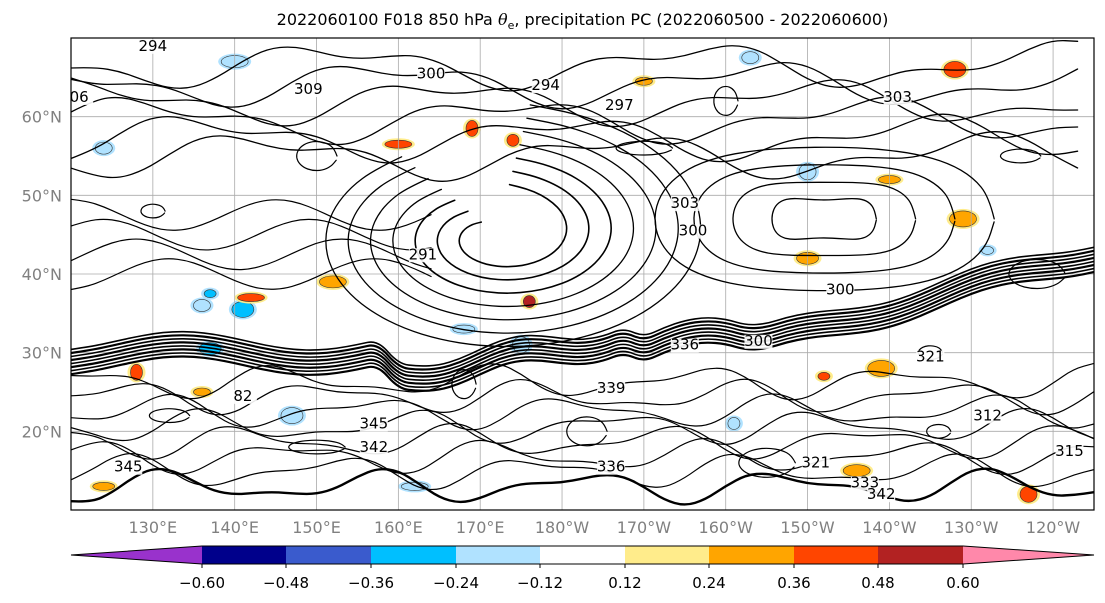 The height and width of the screenshot is (603, 1105). I want to click on contour-label: 339, so click(611, 388).